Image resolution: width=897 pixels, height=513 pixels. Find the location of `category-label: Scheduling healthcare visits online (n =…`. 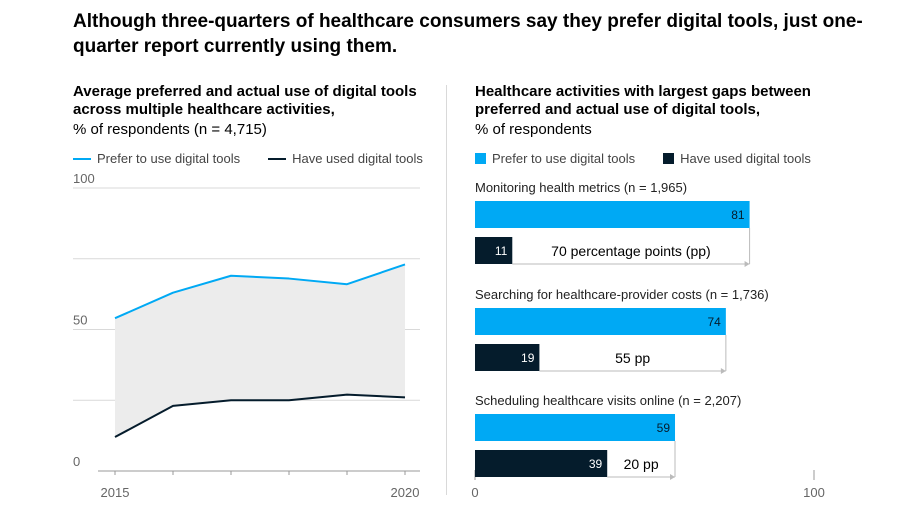

category-label: Scheduling healthcare visits online (n =… is located at coordinates (608, 400).